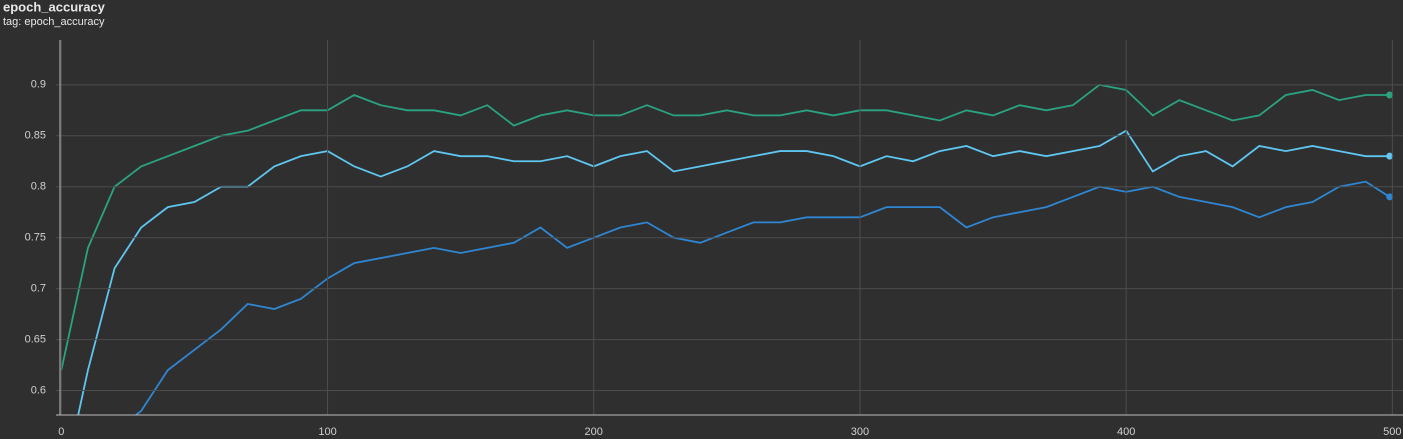  I want to click on x-tick-label: 200, so click(594, 432).